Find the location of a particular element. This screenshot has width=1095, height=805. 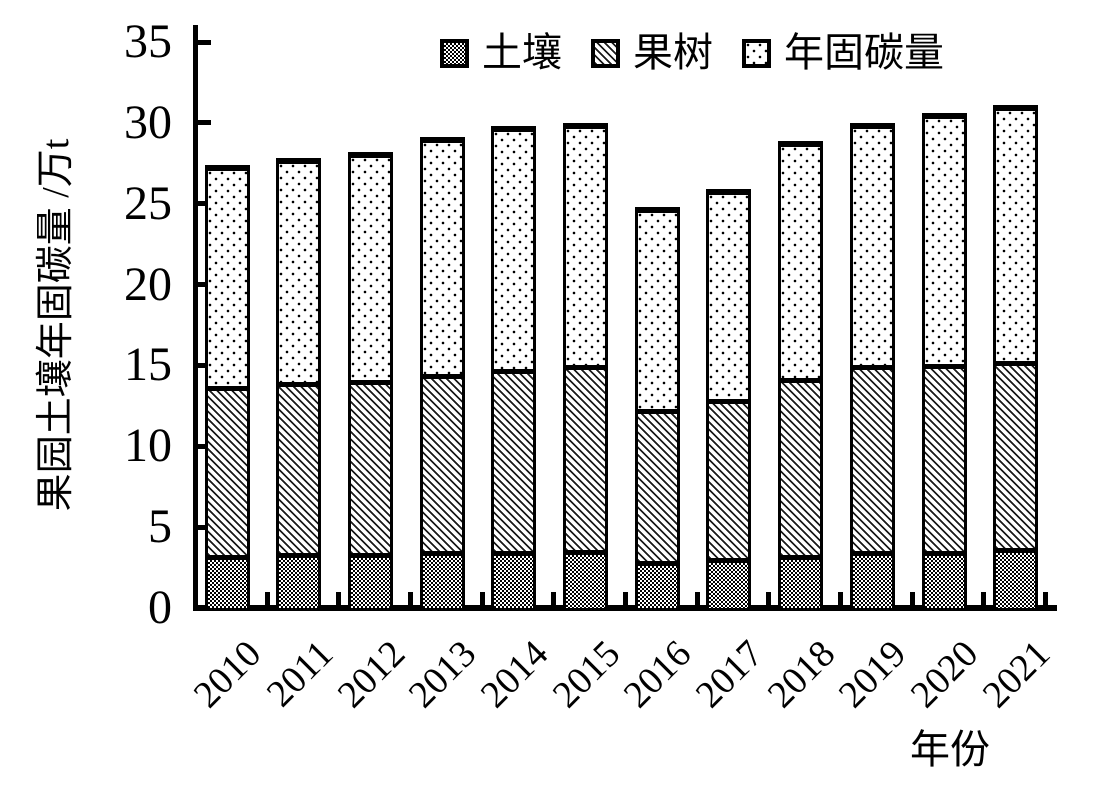

legend-item-0: 土壤 is located at coordinates (501, 53).